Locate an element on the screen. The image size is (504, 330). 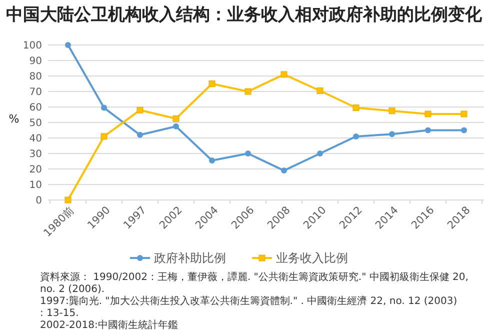
y-tick-label: 20 is located at coordinates (35, 170).